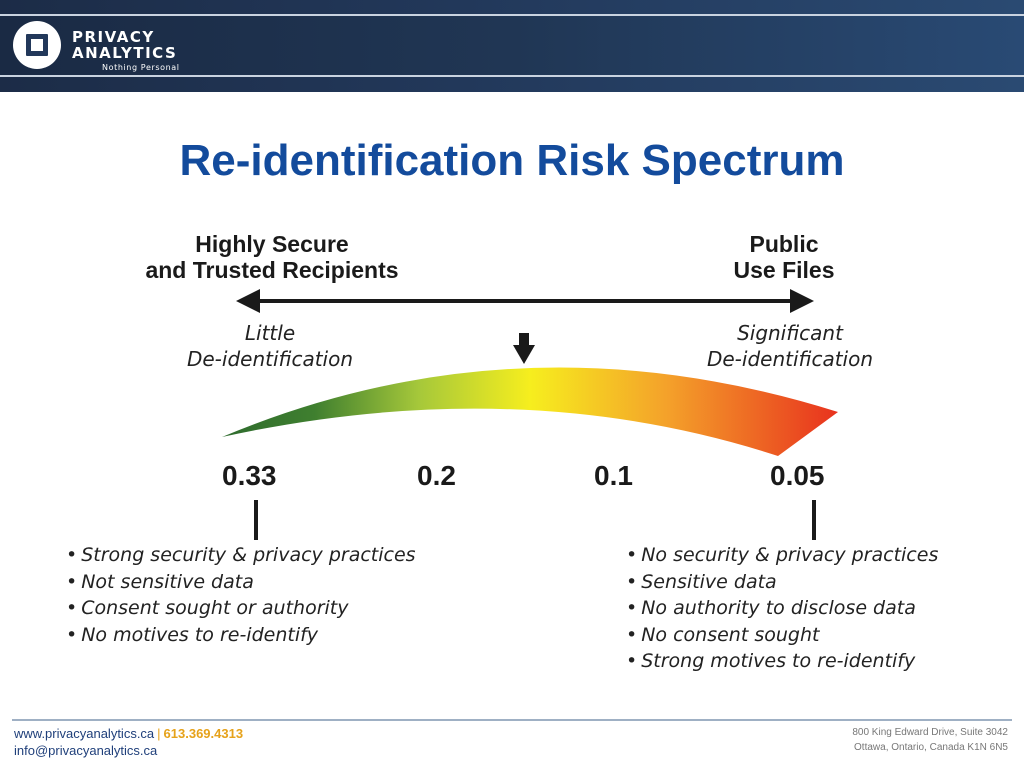 The width and height of the screenshot is (1024, 768). Describe the element at coordinates (272, 270) in the screenshot. I see `left-heading-line2: and Trusted Recipients` at that location.